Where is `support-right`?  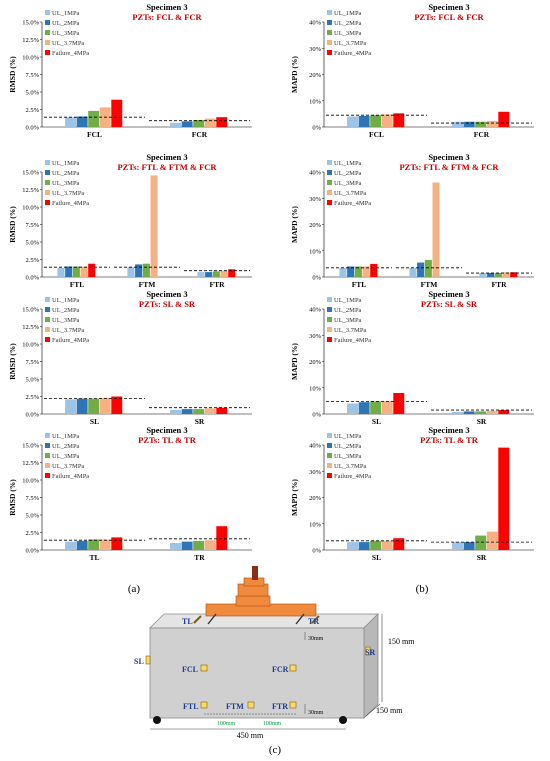
support-right is located at coordinates (343, 720).